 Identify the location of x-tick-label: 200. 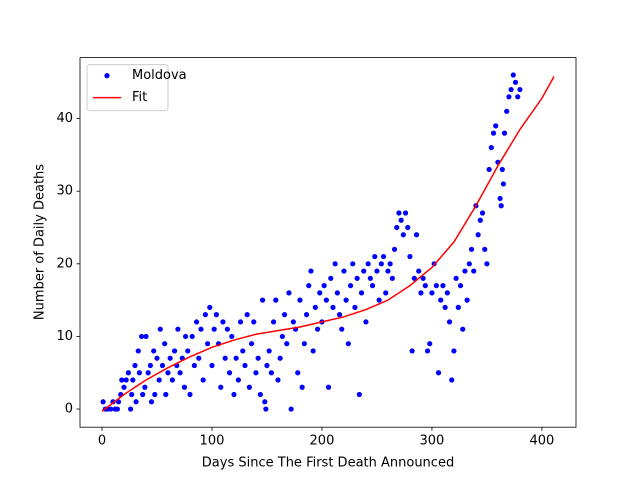
(322, 441).